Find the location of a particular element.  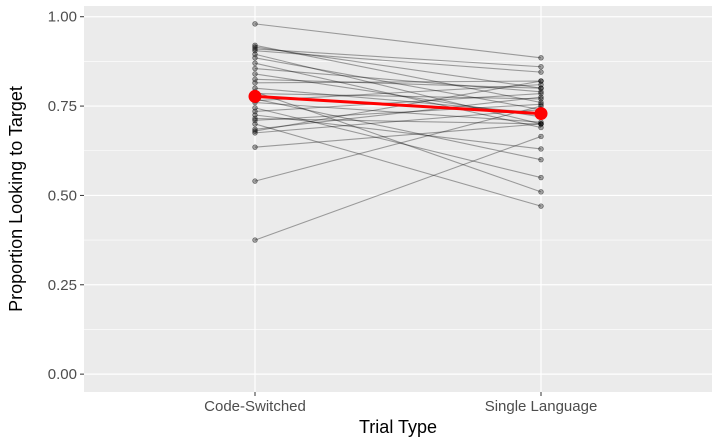

x-axis: Code-Switched Single Language is located at coordinates (400, 403).